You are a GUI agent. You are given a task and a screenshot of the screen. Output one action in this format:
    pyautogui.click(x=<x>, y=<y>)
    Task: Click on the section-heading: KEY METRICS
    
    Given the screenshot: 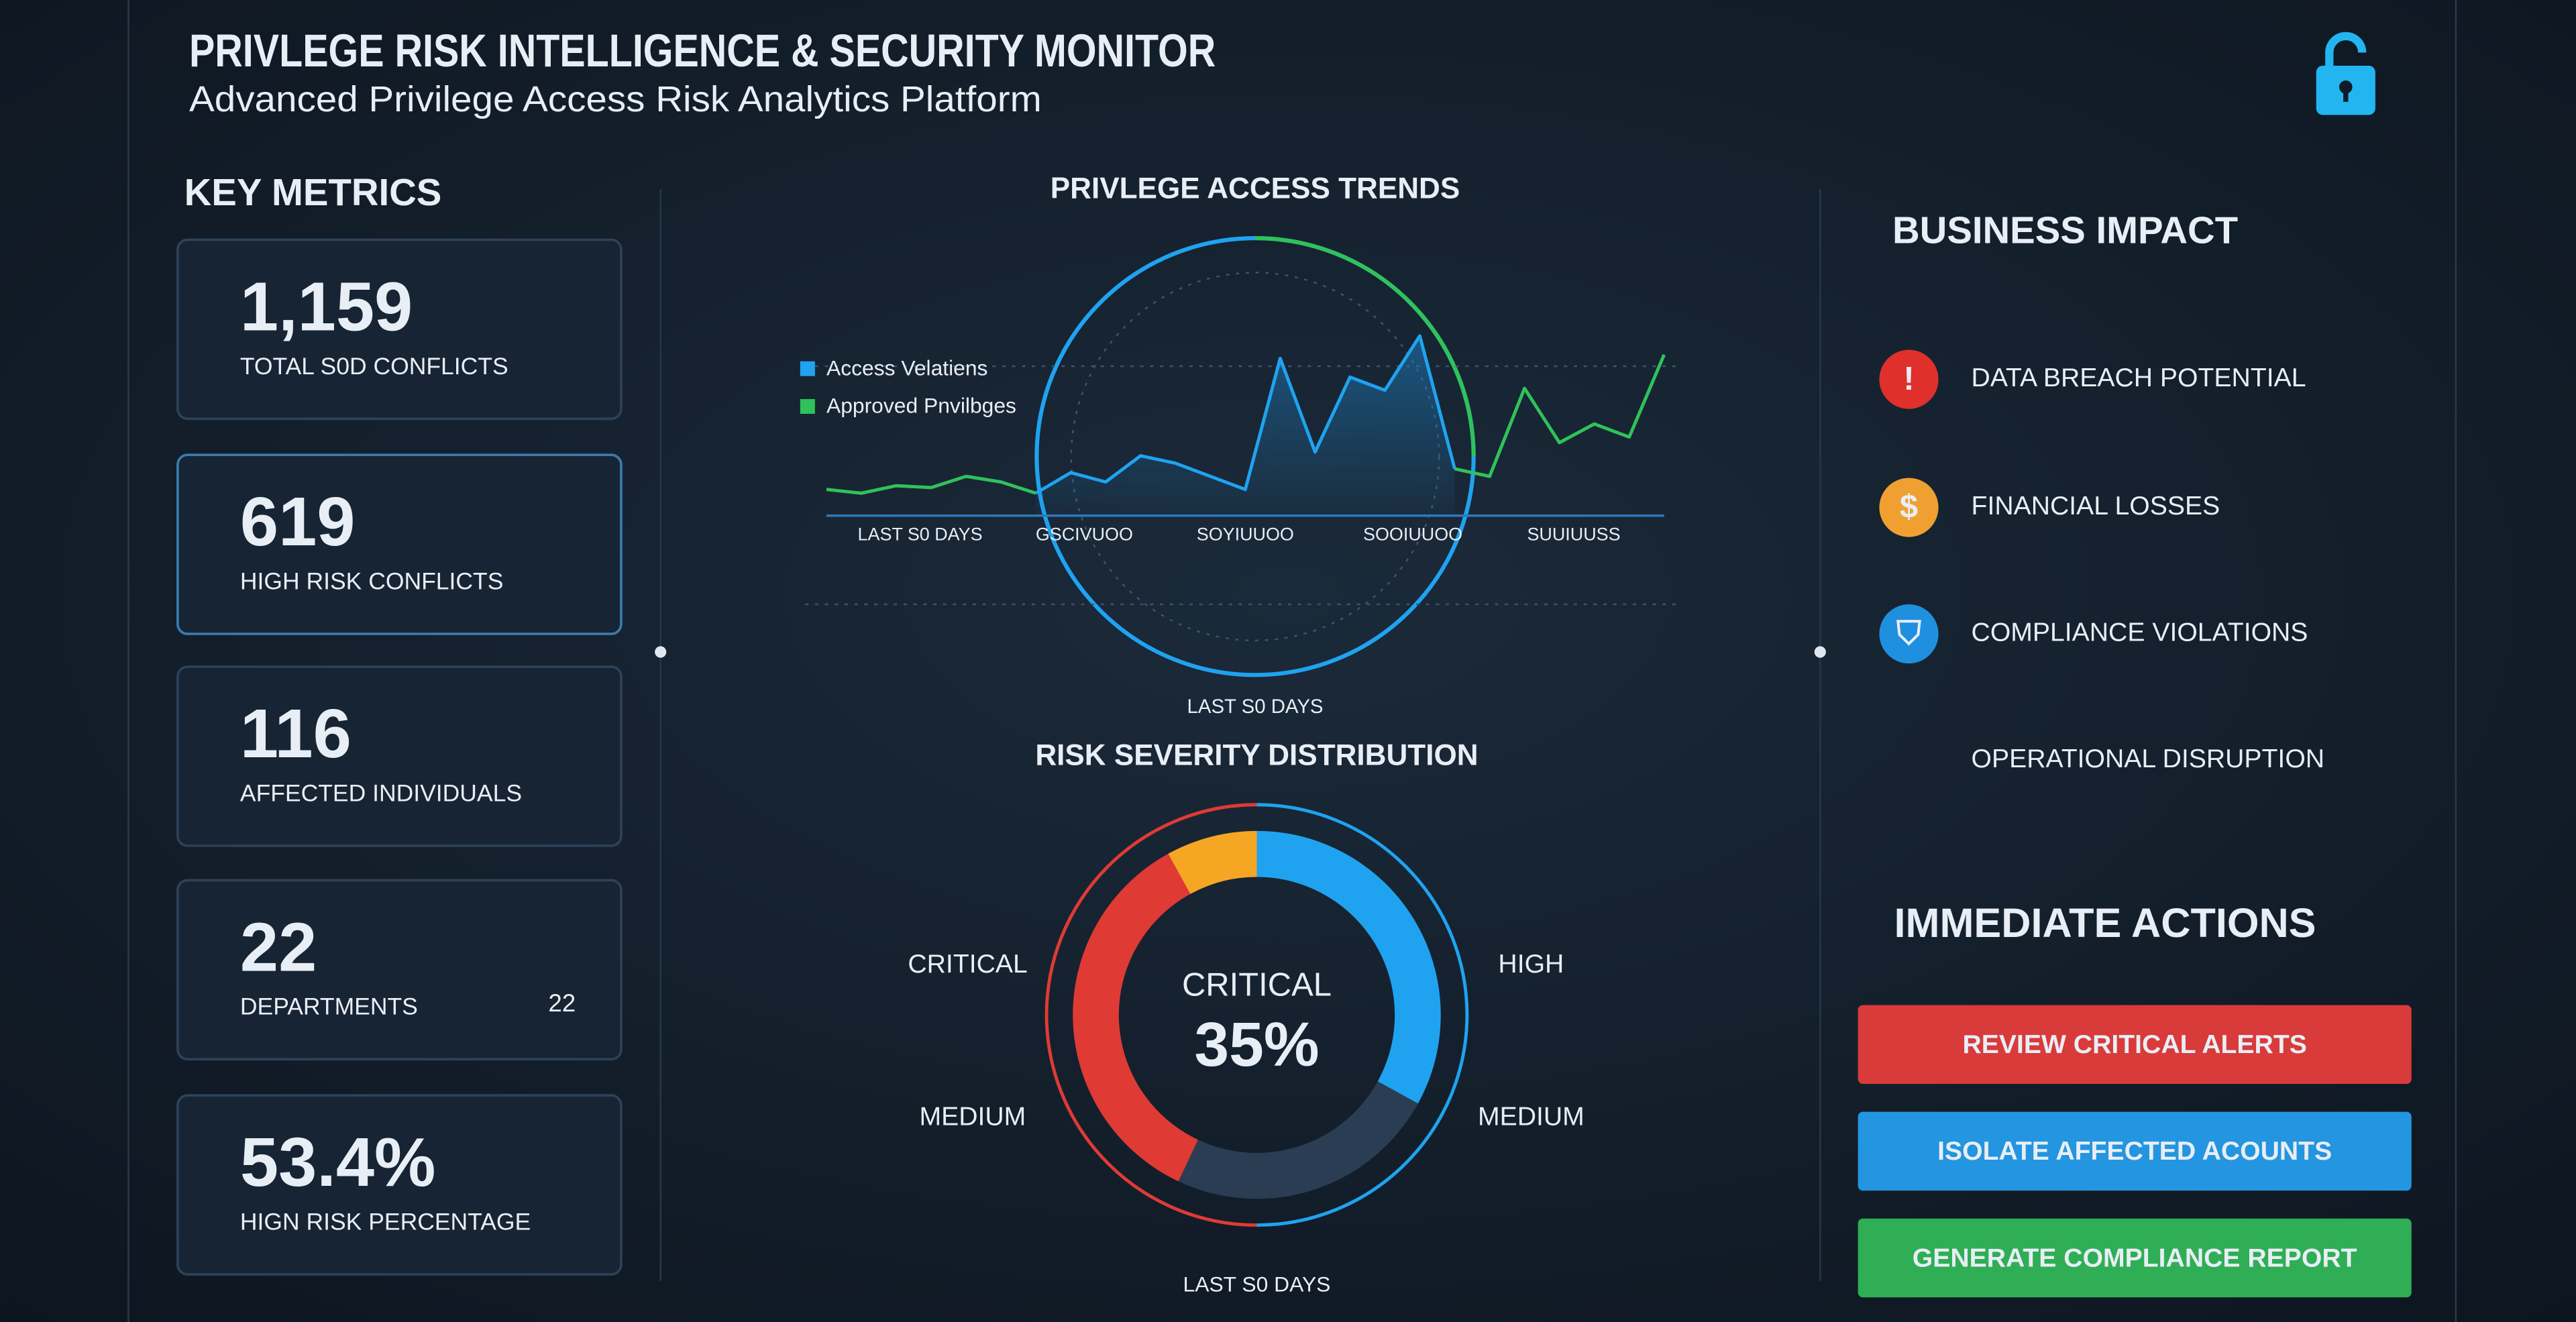 What is the action you would take?
    pyautogui.click(x=313, y=192)
    